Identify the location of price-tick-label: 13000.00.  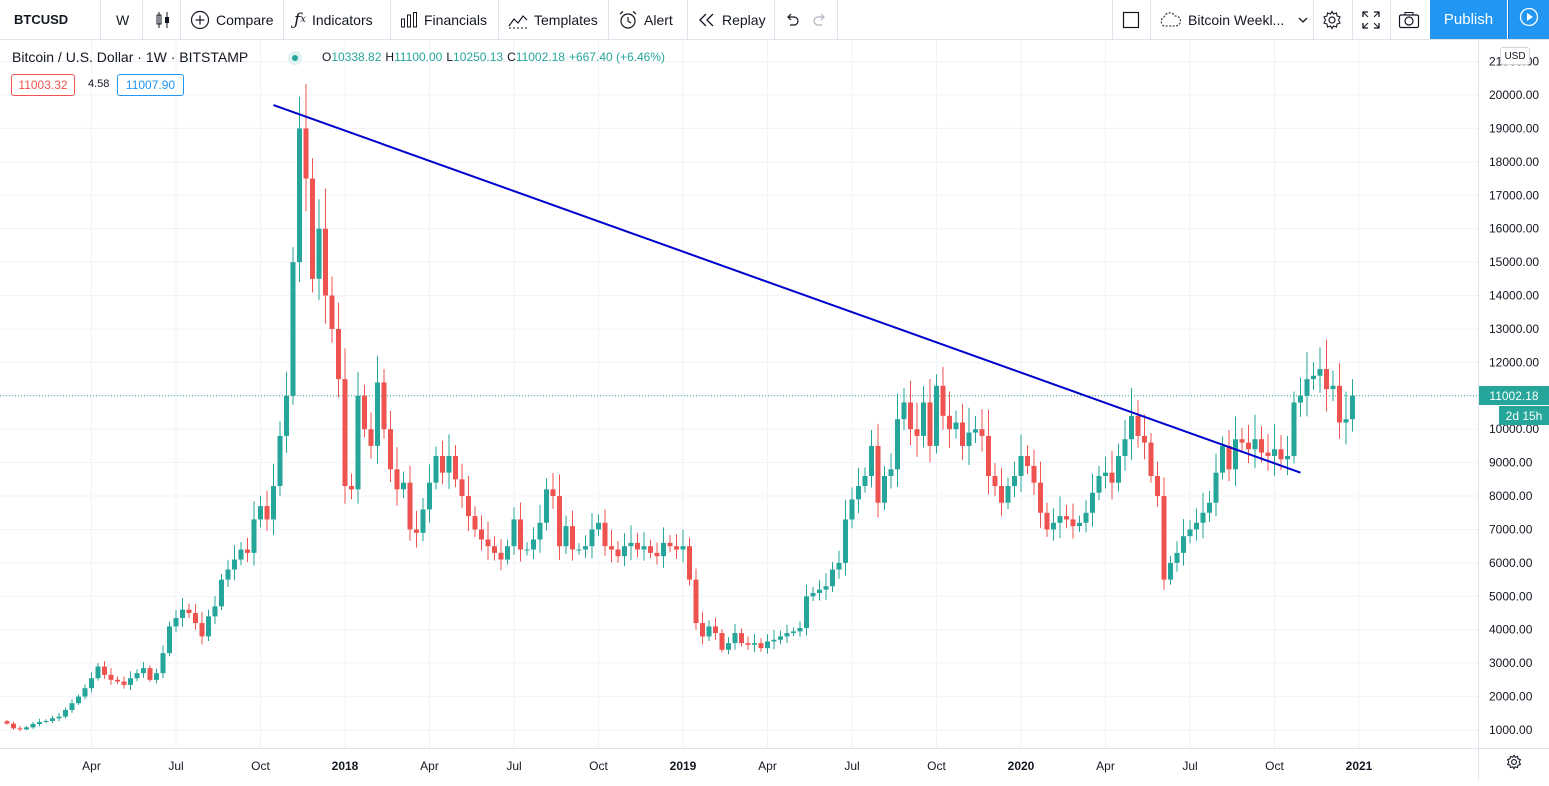
(1514, 329).